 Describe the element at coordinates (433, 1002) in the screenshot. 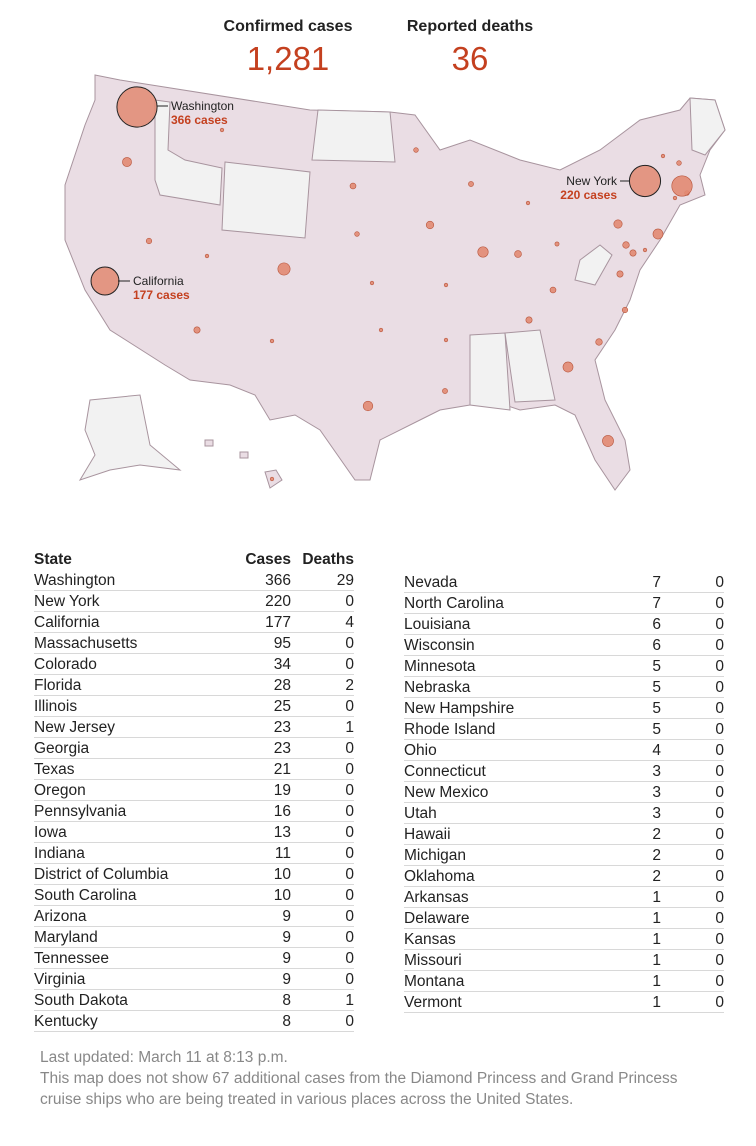

I see `state-name: Vermont` at that location.